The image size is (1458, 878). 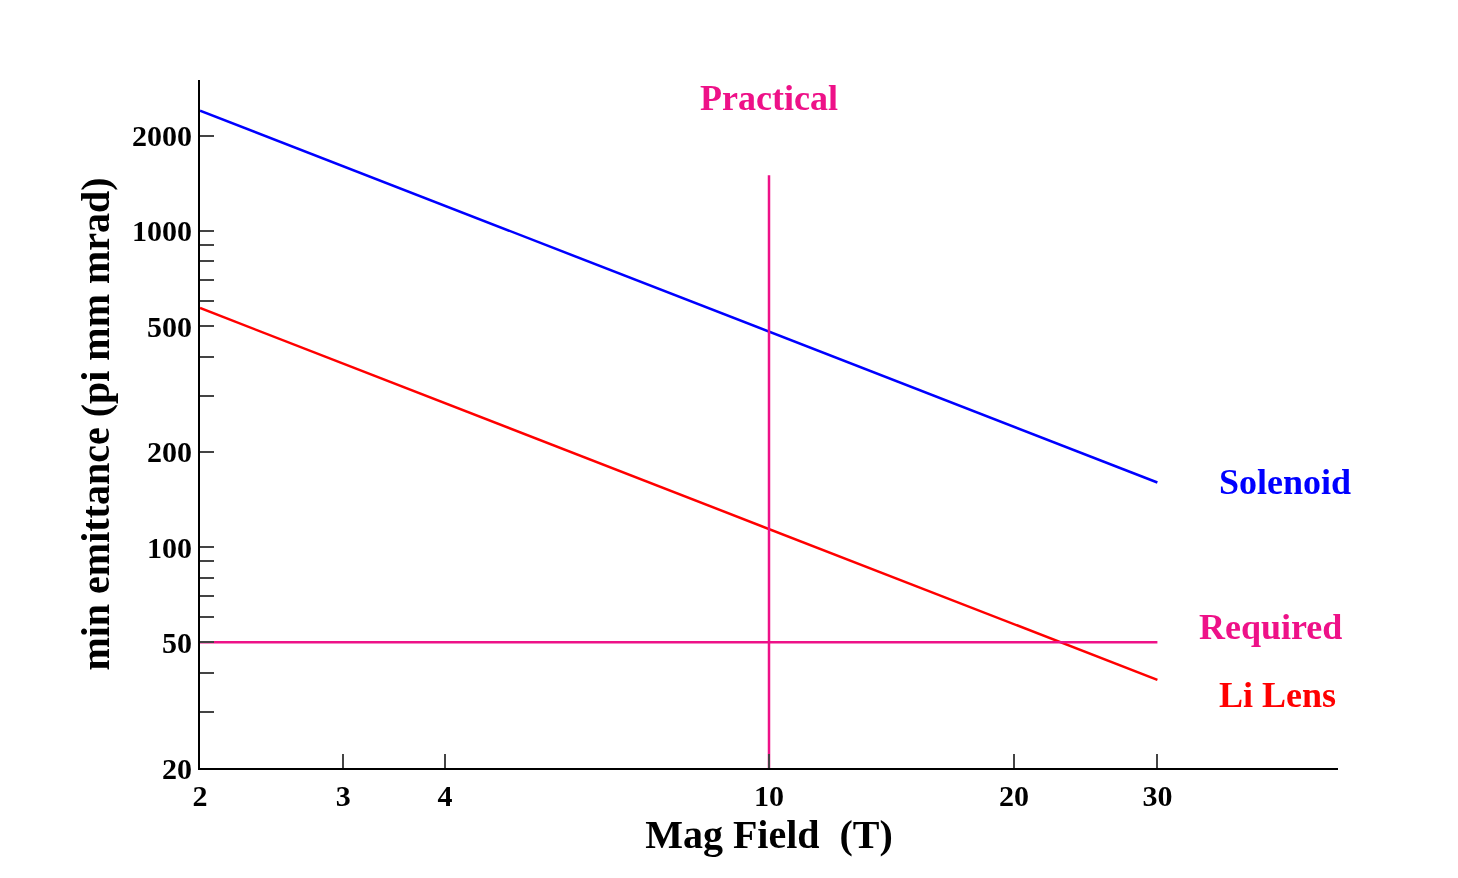 What do you see at coordinates (769, 834) in the screenshot?
I see `x-axis-title: Mag Field (T)` at bounding box center [769, 834].